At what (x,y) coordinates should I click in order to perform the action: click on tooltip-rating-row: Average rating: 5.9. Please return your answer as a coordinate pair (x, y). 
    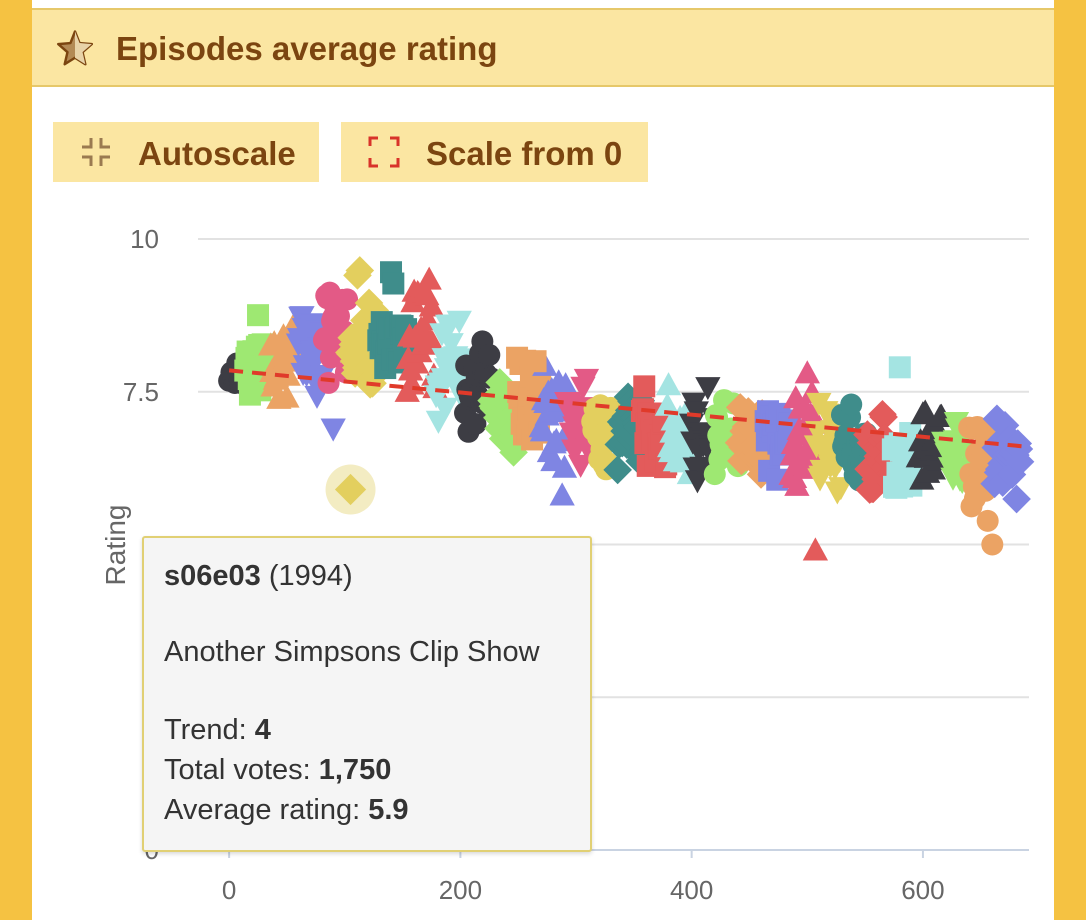
    Looking at the image, I should click on (286, 810).